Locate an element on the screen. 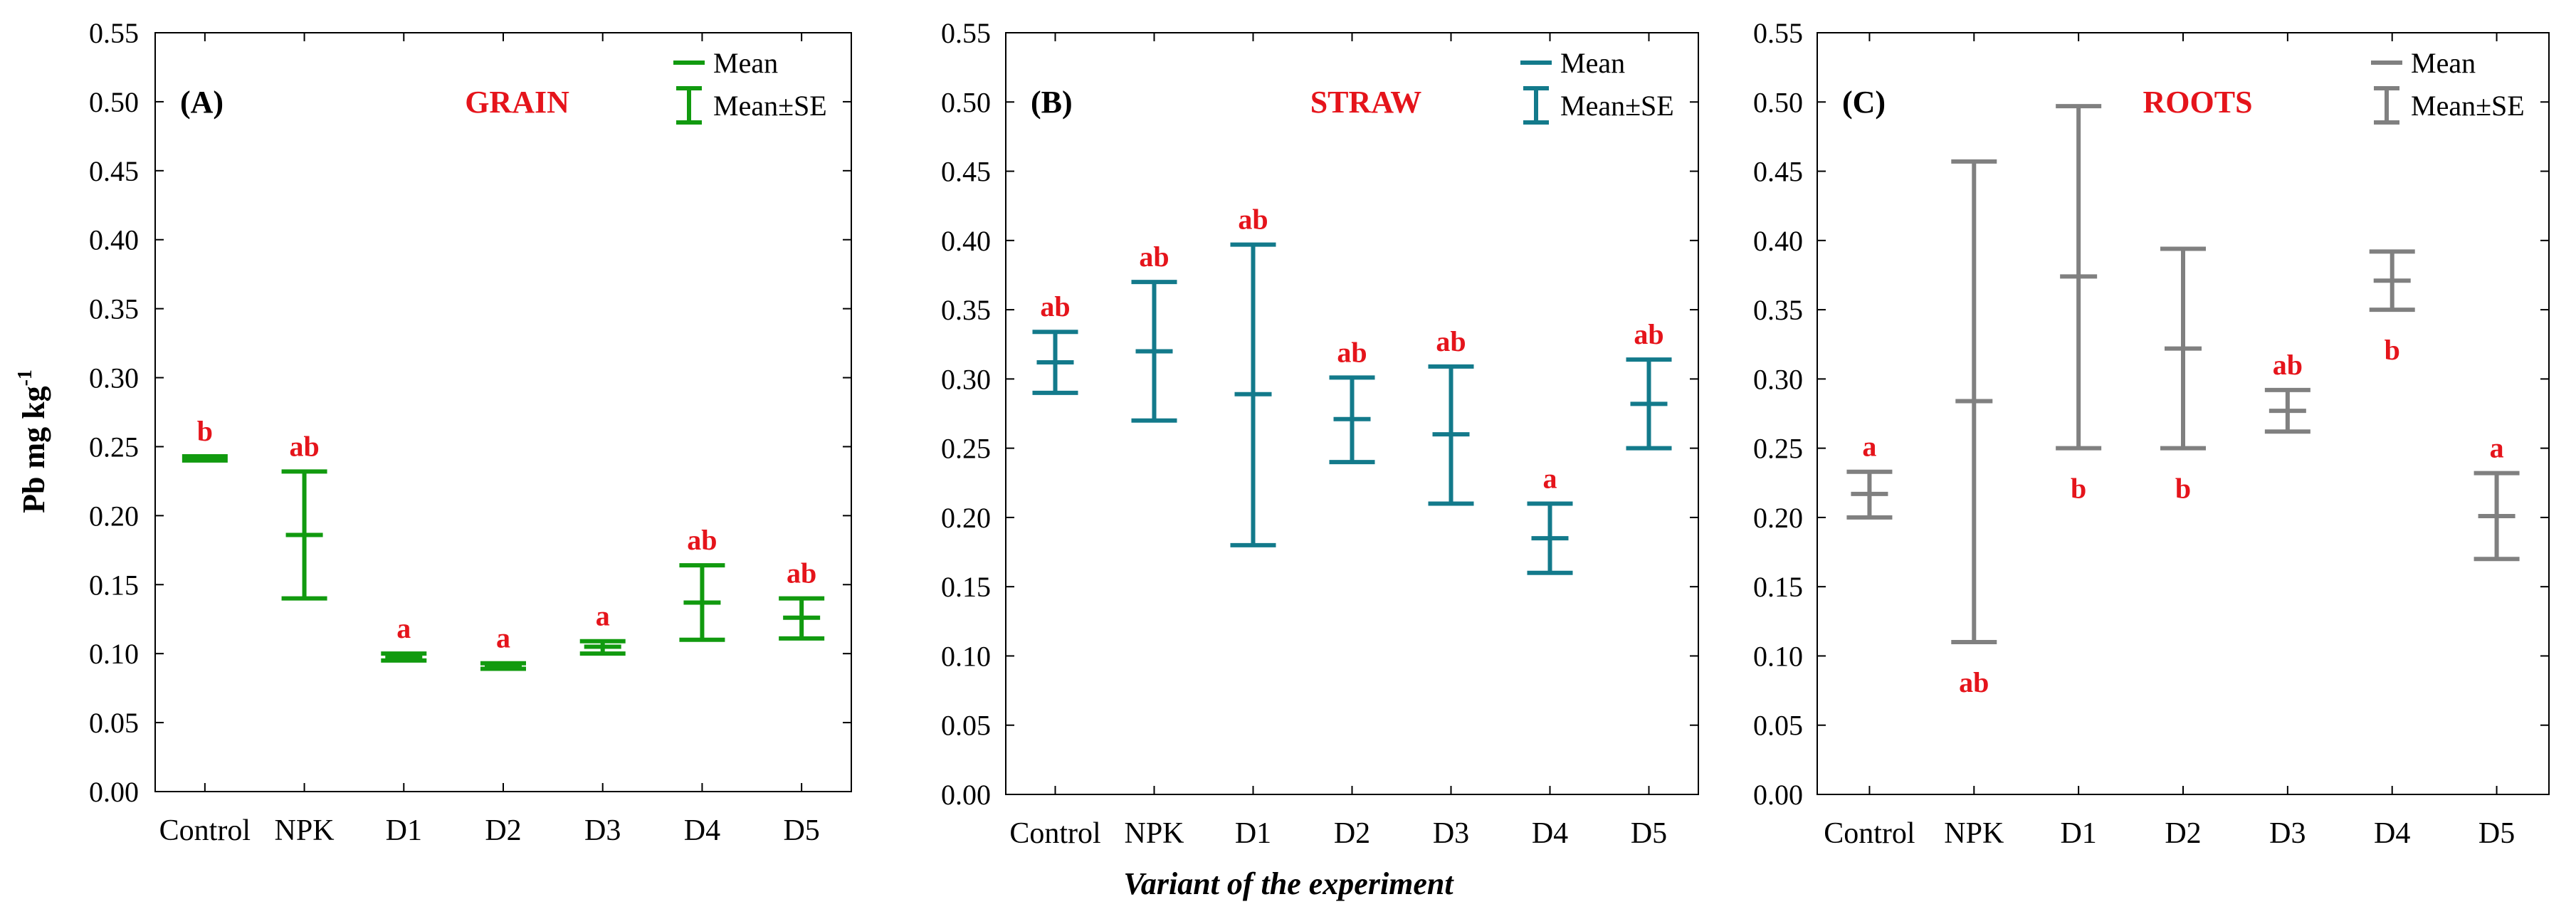  panel-title: ROOTS is located at coordinates (2198, 102).